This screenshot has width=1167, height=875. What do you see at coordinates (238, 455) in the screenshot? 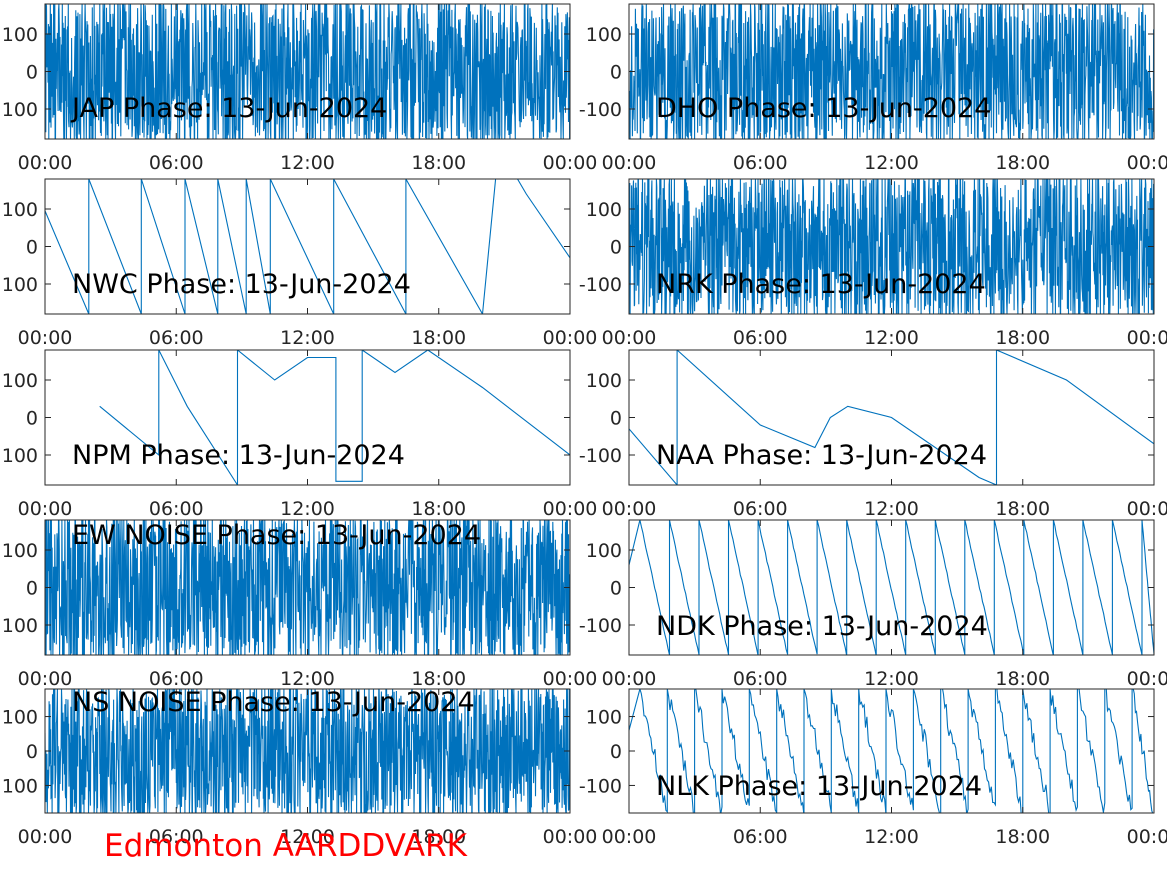
I see `panel-title: NPM Phase: 13-Jun-2024` at bounding box center [238, 455].